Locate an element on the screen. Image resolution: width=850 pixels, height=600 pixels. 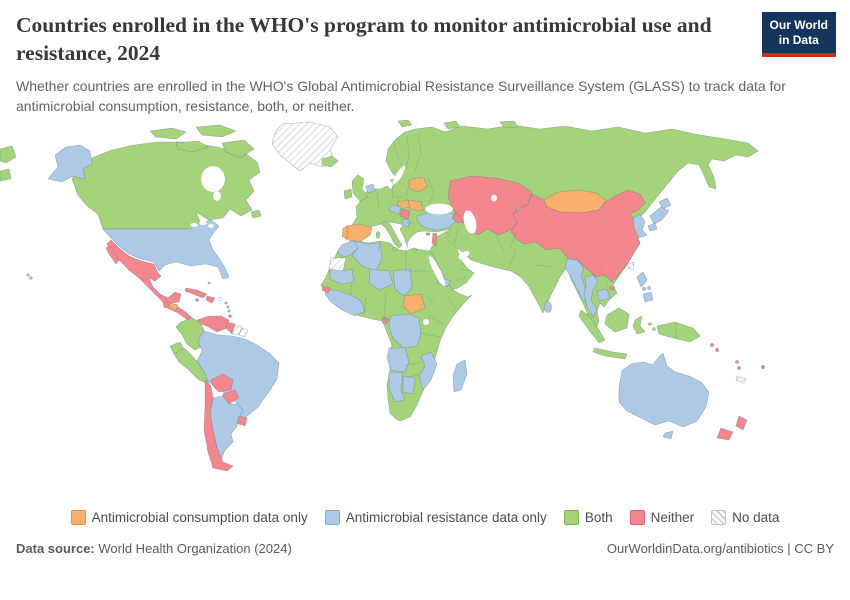
region-botswana is located at coordinates (409, 384).